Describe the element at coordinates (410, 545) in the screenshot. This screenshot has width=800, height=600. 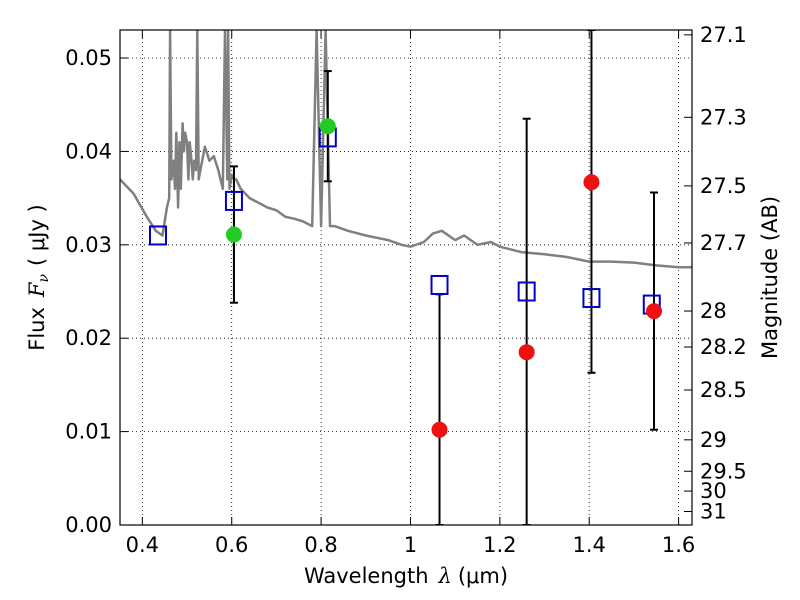
I see `x-tick-label: 1` at that location.